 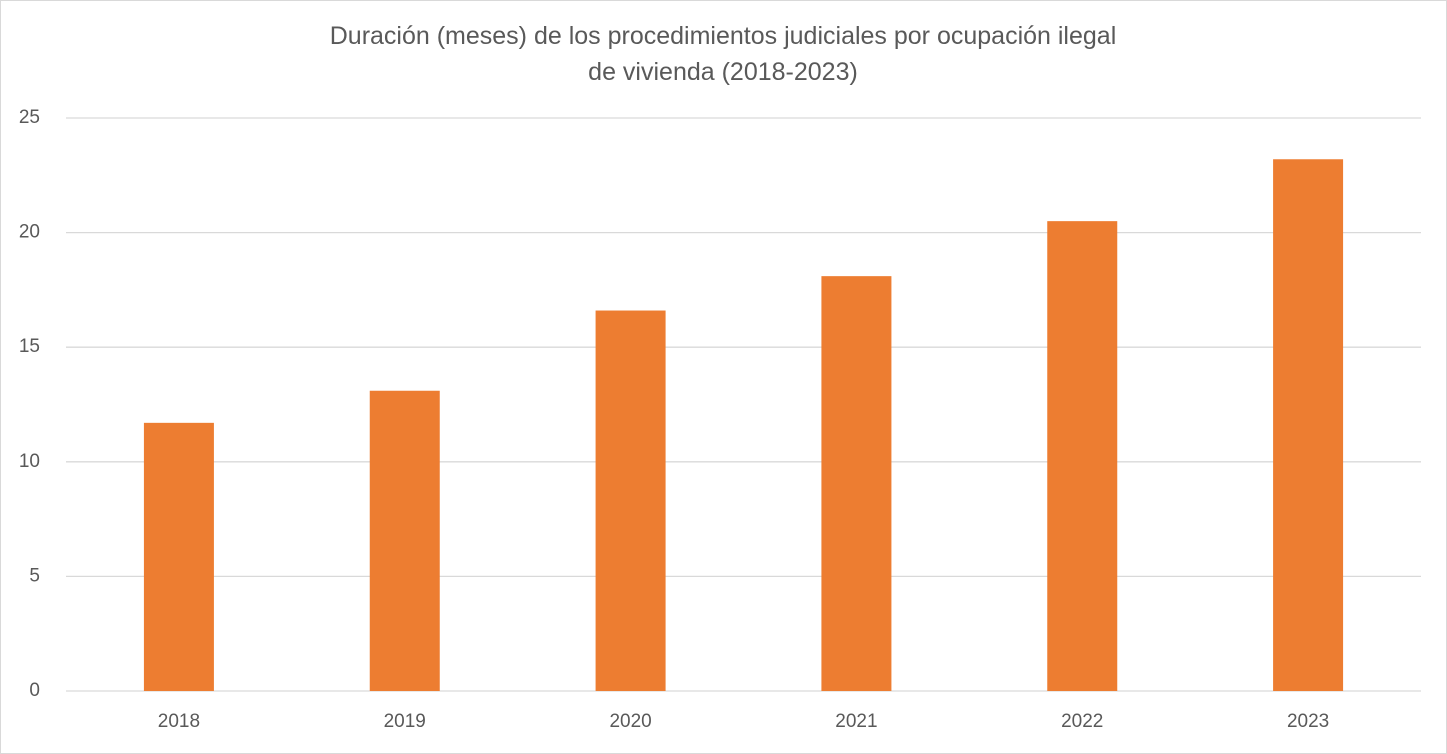 I want to click on y-tick-label: 5, so click(x=34, y=575).